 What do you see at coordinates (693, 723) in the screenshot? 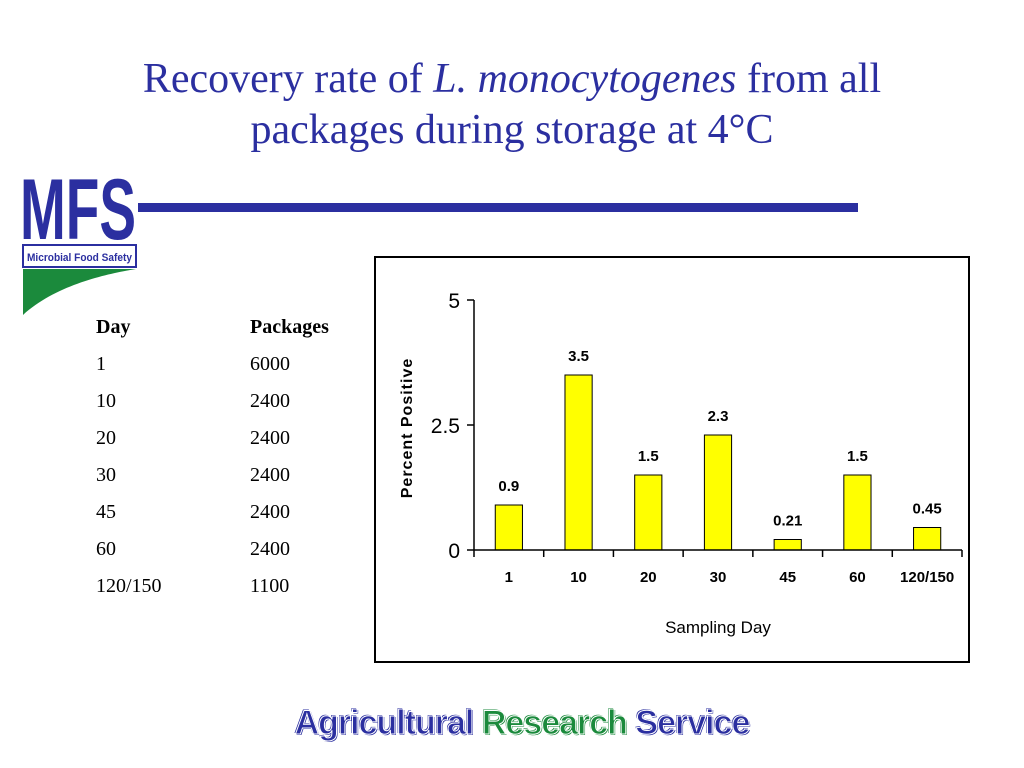
I see `footer-word-3: Service` at bounding box center [693, 723].